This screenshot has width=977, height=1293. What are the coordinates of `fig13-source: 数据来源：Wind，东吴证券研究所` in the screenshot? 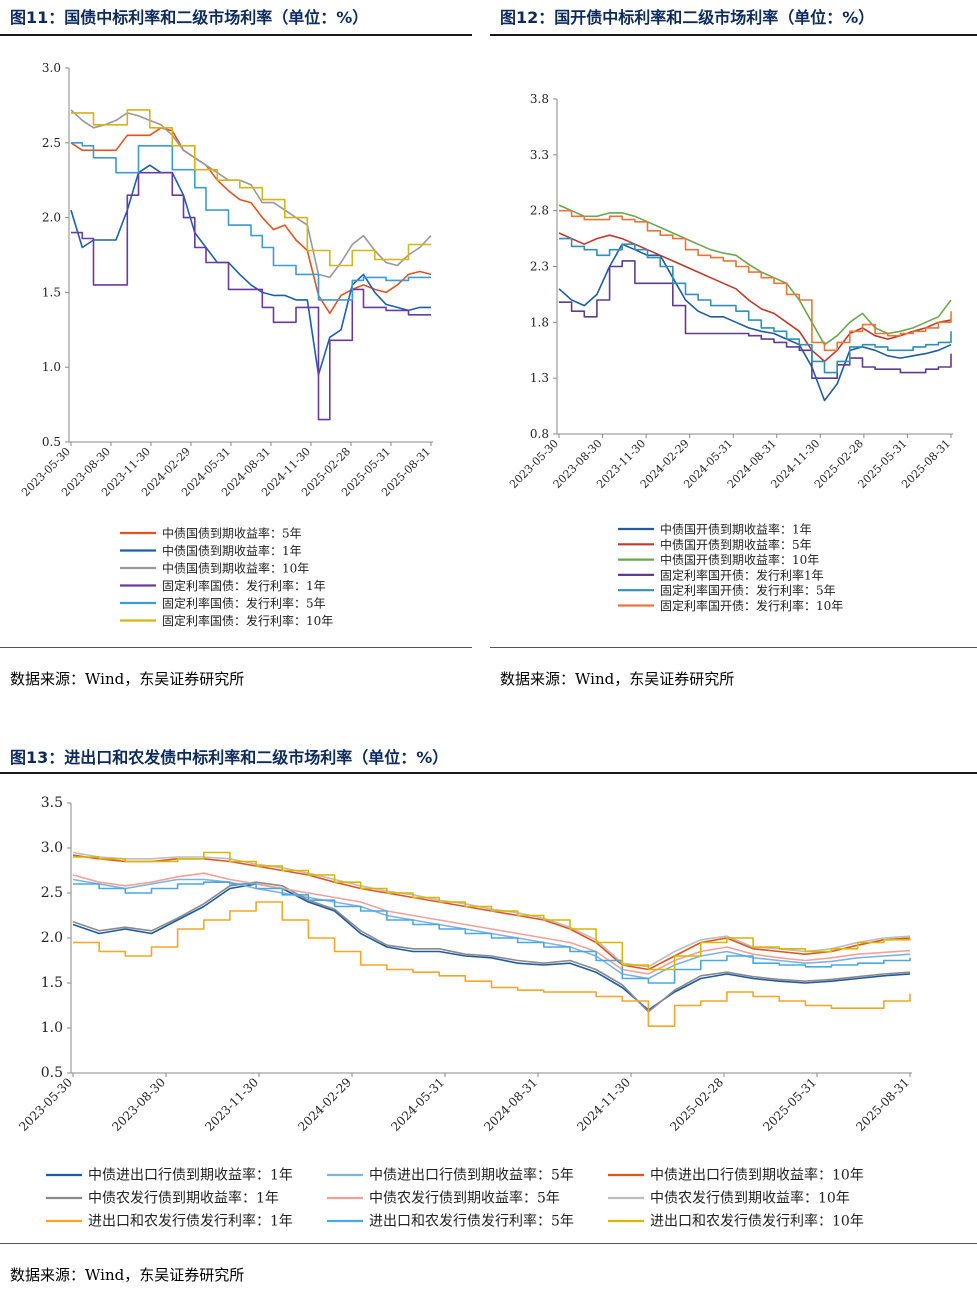 It's located at (127, 1275).